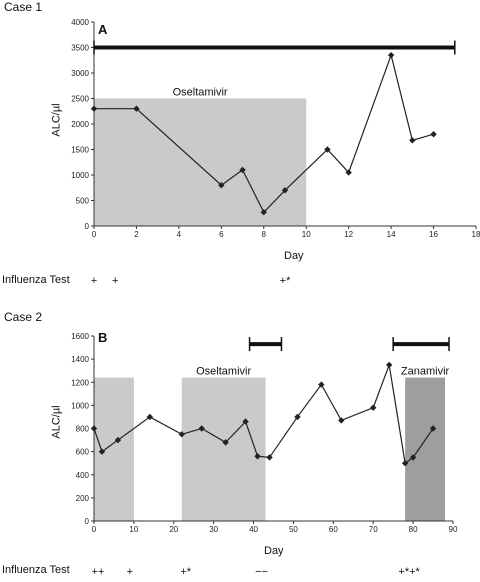 The image size is (480, 582). Describe the element at coordinates (80, 124) in the screenshot. I see `chart-a-y-tick-label: 2000` at that location.